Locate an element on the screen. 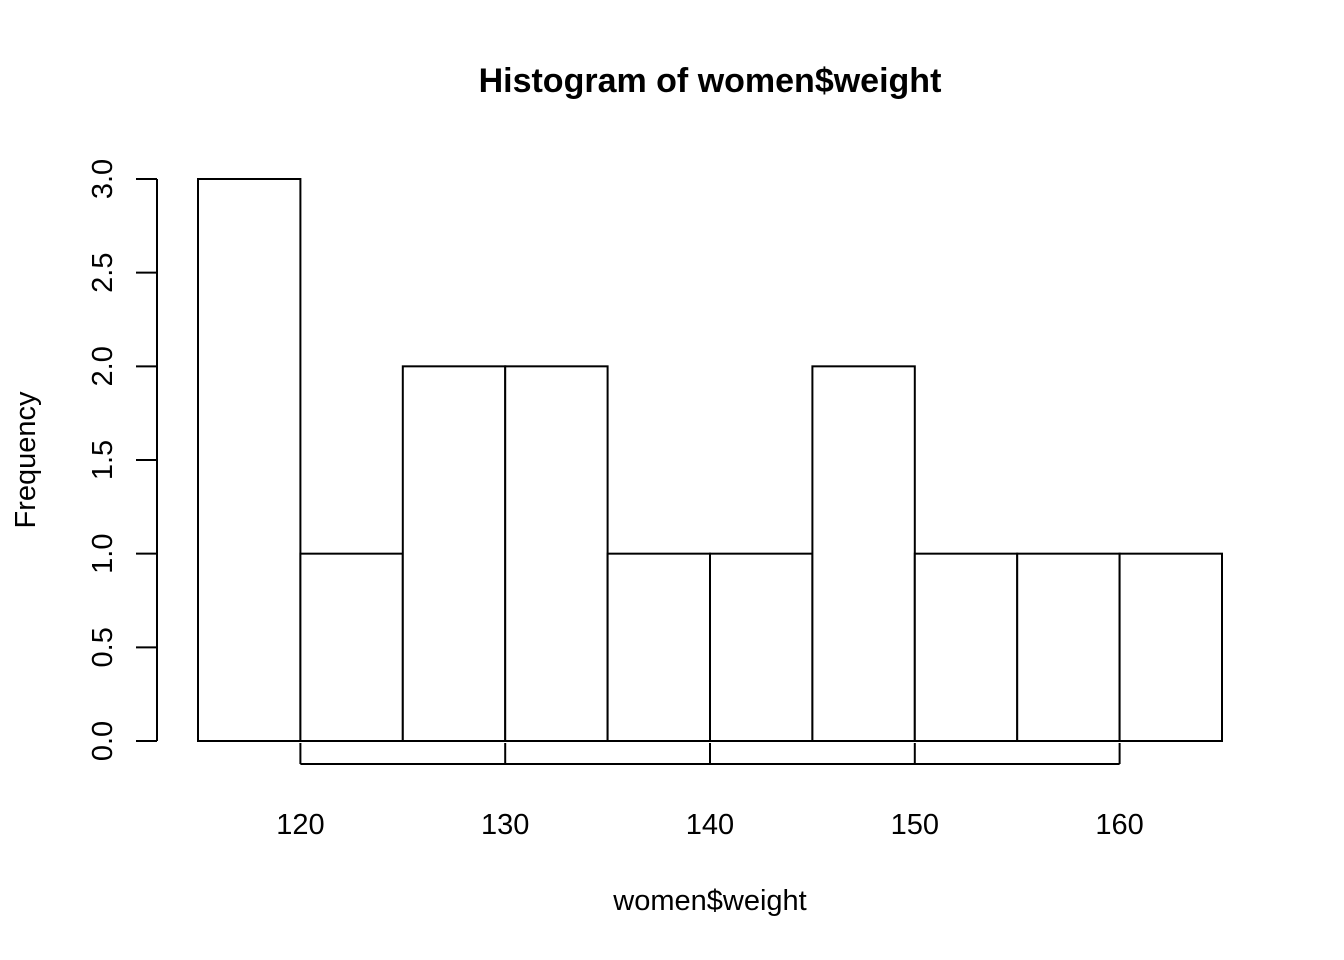 The height and width of the screenshot is (960, 1344). x-tick-label-4: 160 is located at coordinates (1119, 825).